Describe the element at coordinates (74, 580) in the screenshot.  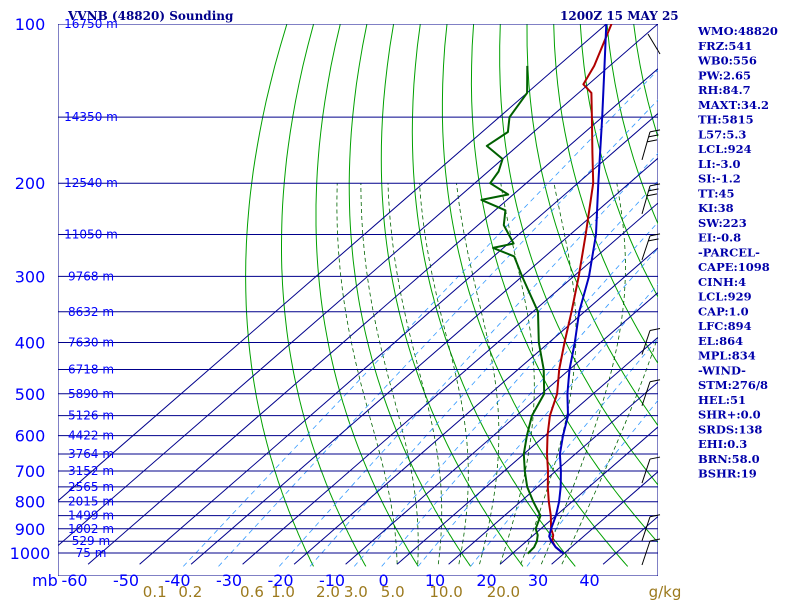
I see `temperature-tick-label: -60` at that location.